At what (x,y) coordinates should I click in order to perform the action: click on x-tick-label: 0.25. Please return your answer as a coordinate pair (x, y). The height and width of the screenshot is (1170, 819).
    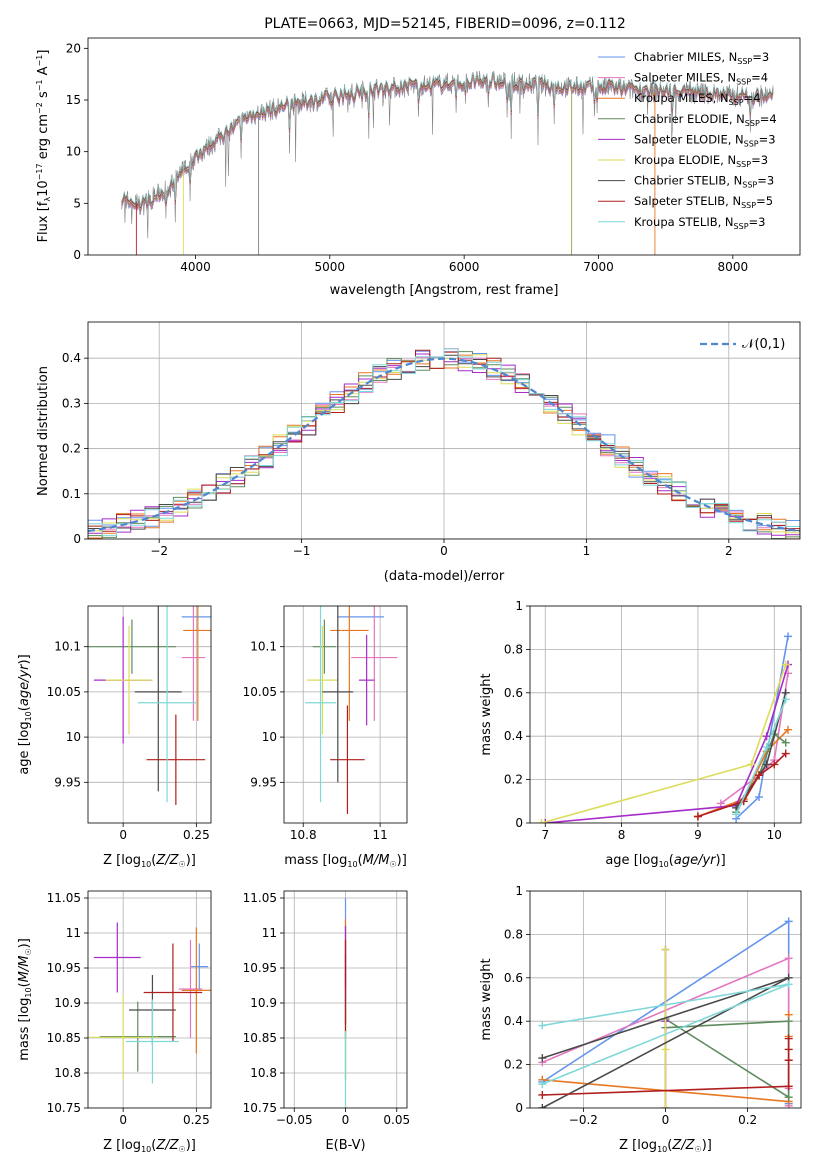
    Looking at the image, I should click on (196, 1120).